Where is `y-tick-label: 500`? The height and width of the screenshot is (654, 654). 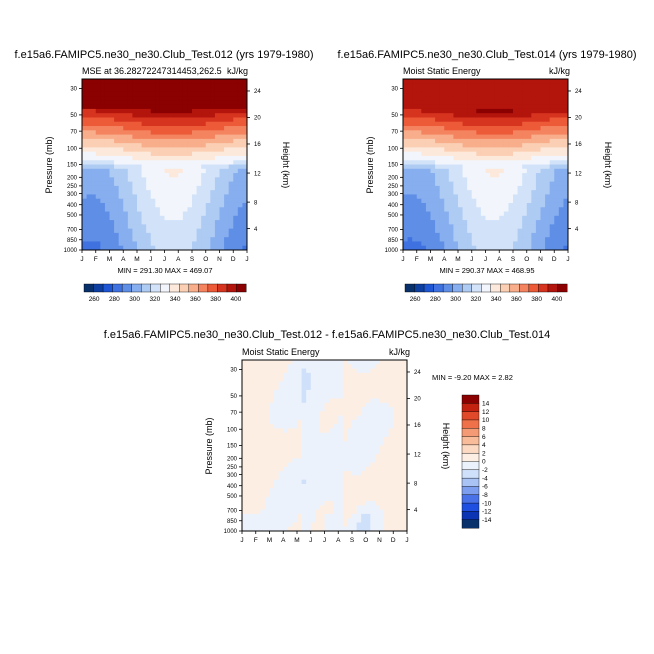 y-tick-label: 500 is located at coordinates (393, 216).